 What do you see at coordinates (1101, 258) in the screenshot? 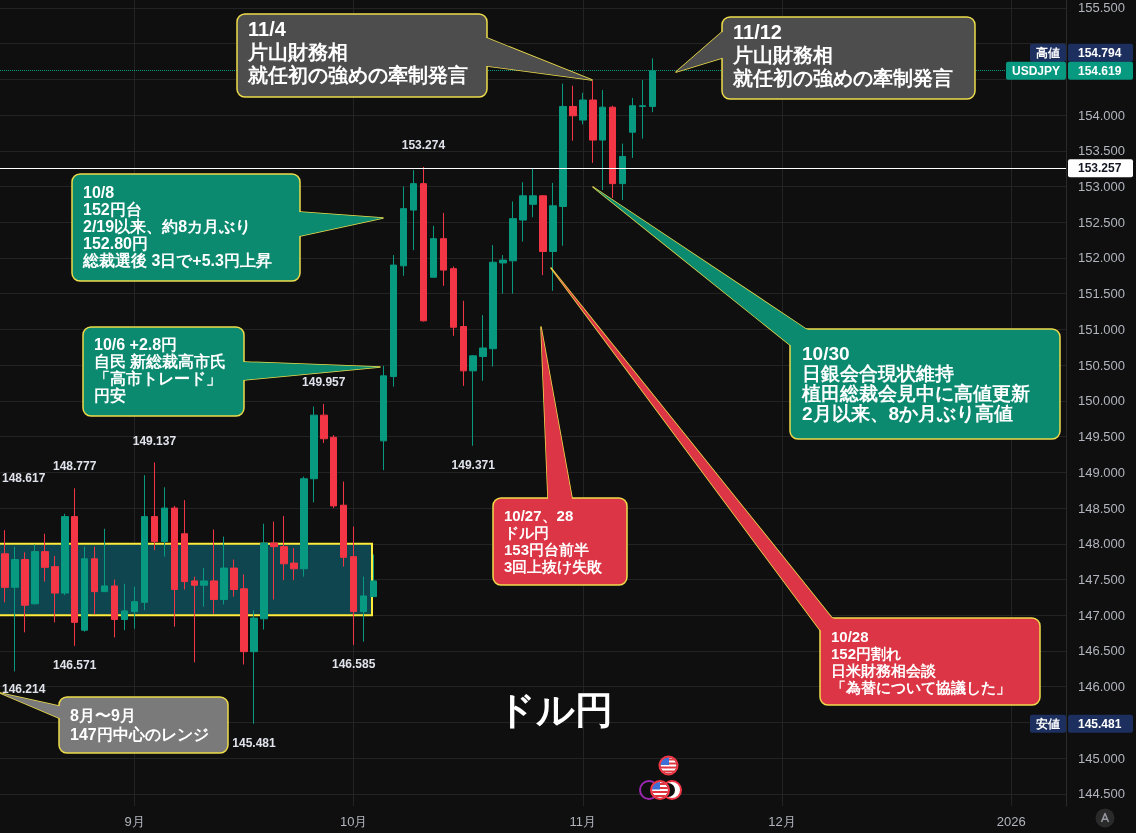
I see `y-tick-label: 152.000` at bounding box center [1101, 258].